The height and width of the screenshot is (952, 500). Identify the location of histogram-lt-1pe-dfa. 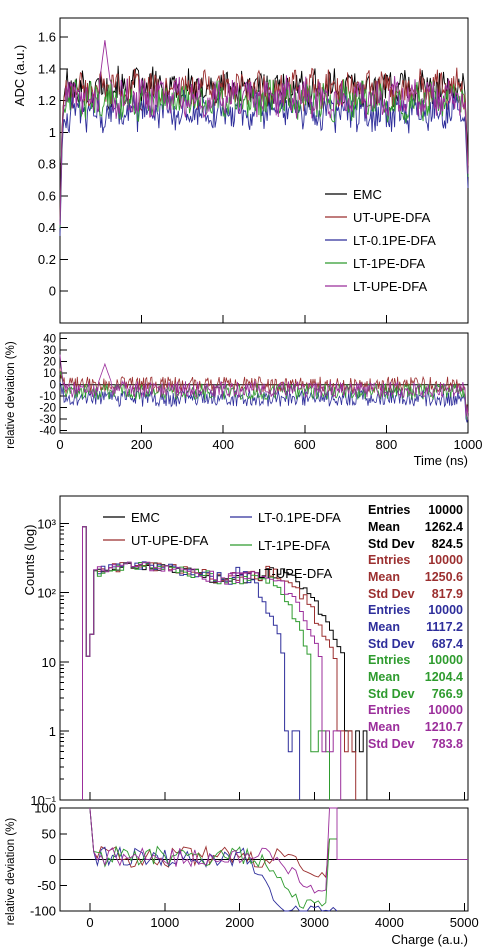
(206, 663).